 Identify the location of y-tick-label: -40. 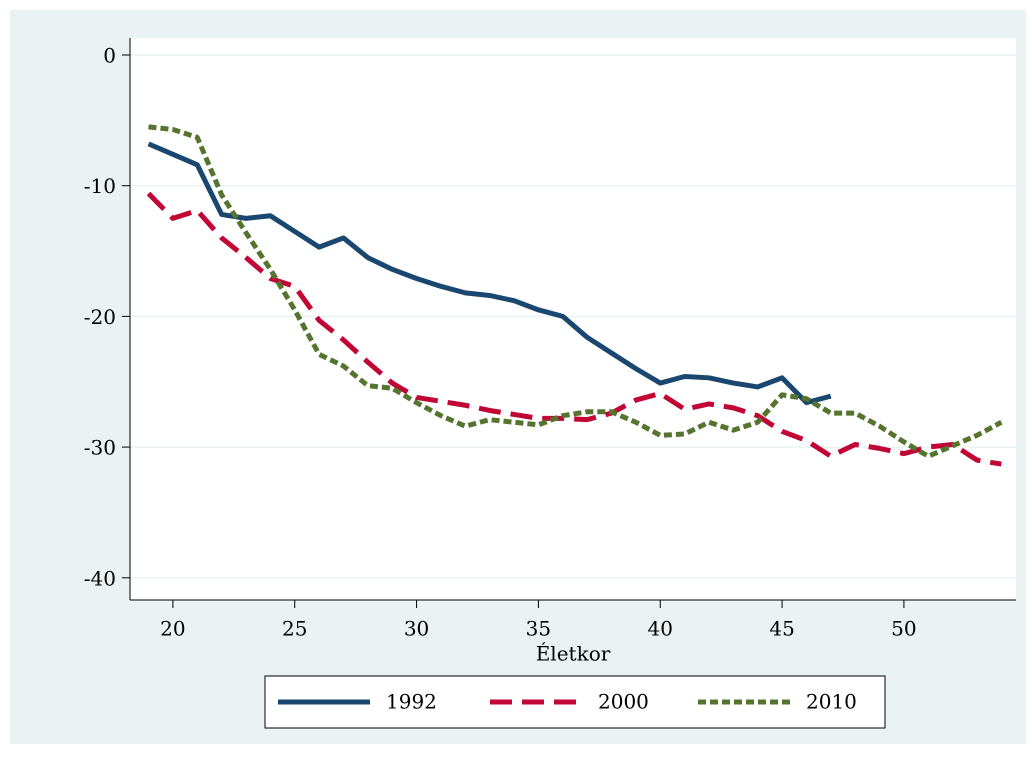
(100, 578).